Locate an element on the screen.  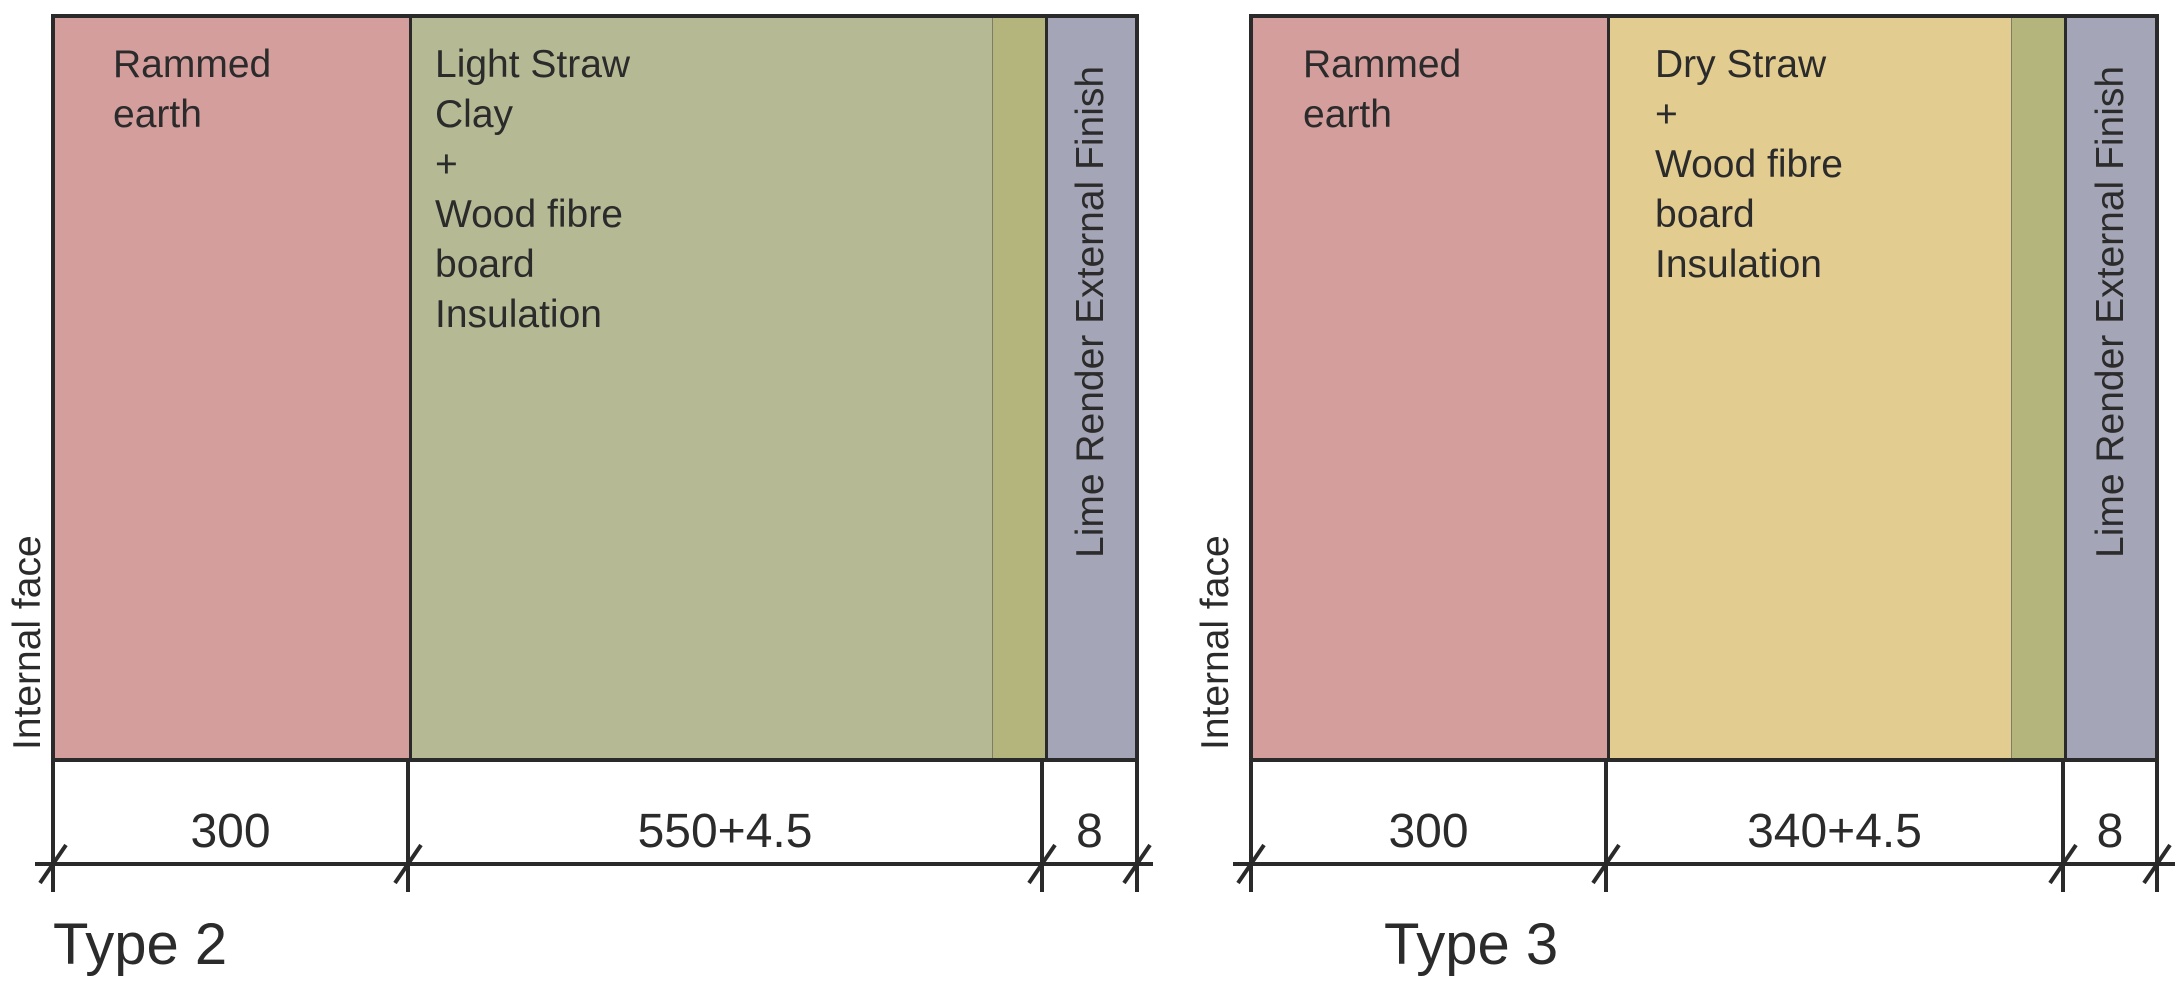
dimension-insulation: 340+4.5 is located at coordinates (1834, 831).